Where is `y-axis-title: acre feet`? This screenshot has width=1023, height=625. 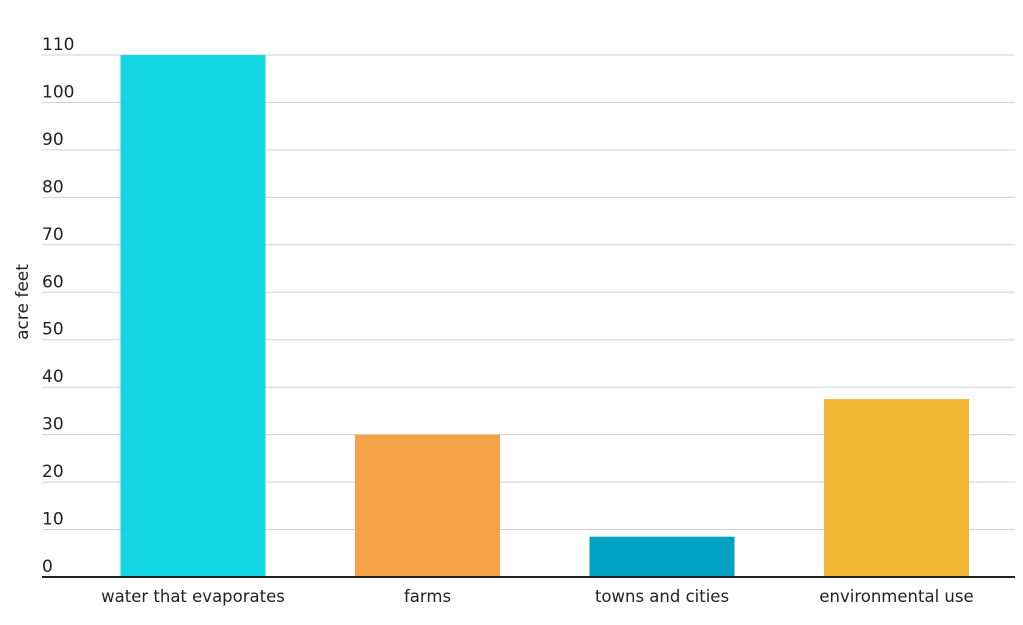
y-axis-title: acre feet is located at coordinates (23, 302).